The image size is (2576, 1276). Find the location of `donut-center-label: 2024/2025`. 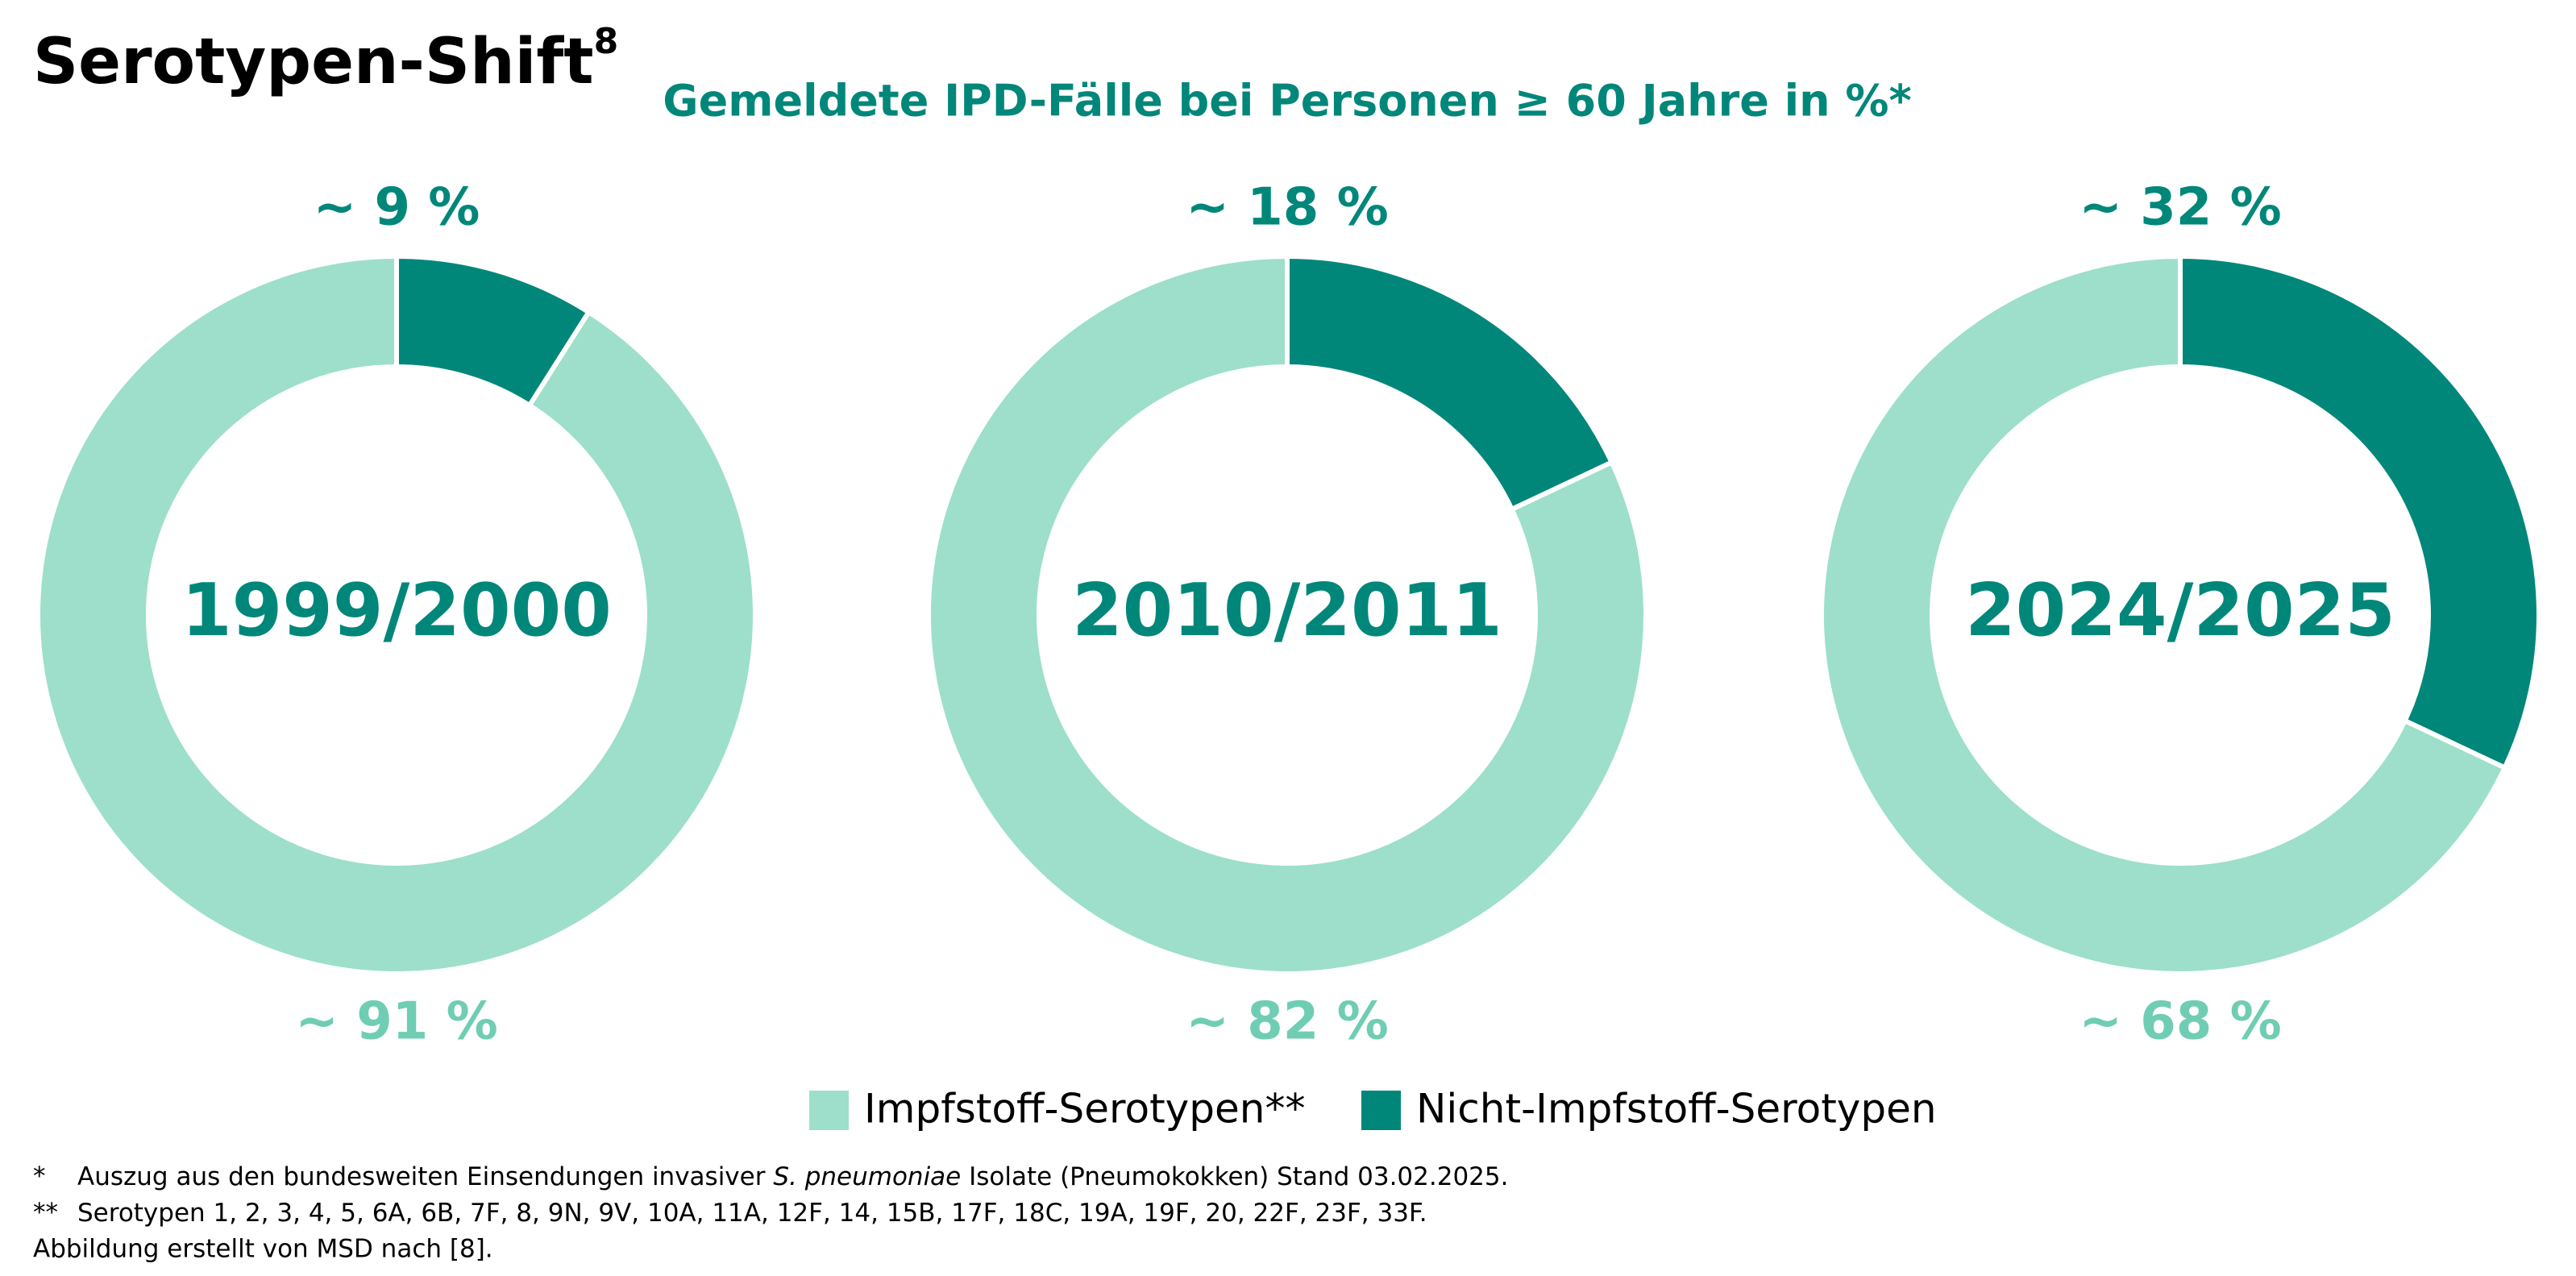

donut-center-label: 2024/2025 is located at coordinates (2180, 611).